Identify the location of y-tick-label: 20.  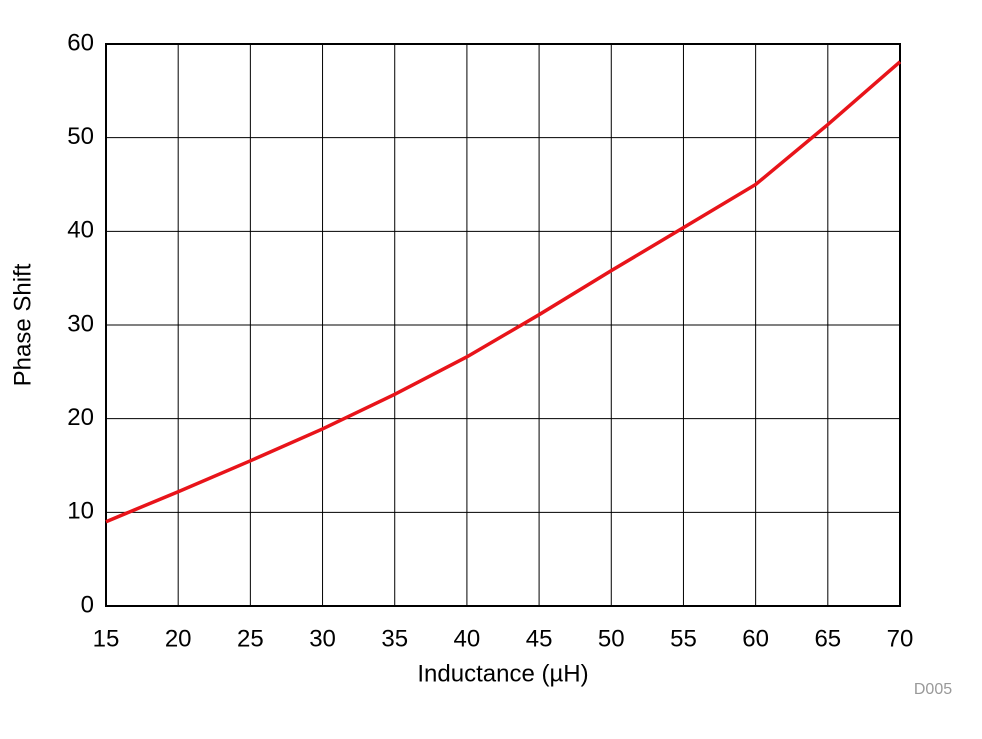
(80, 417).